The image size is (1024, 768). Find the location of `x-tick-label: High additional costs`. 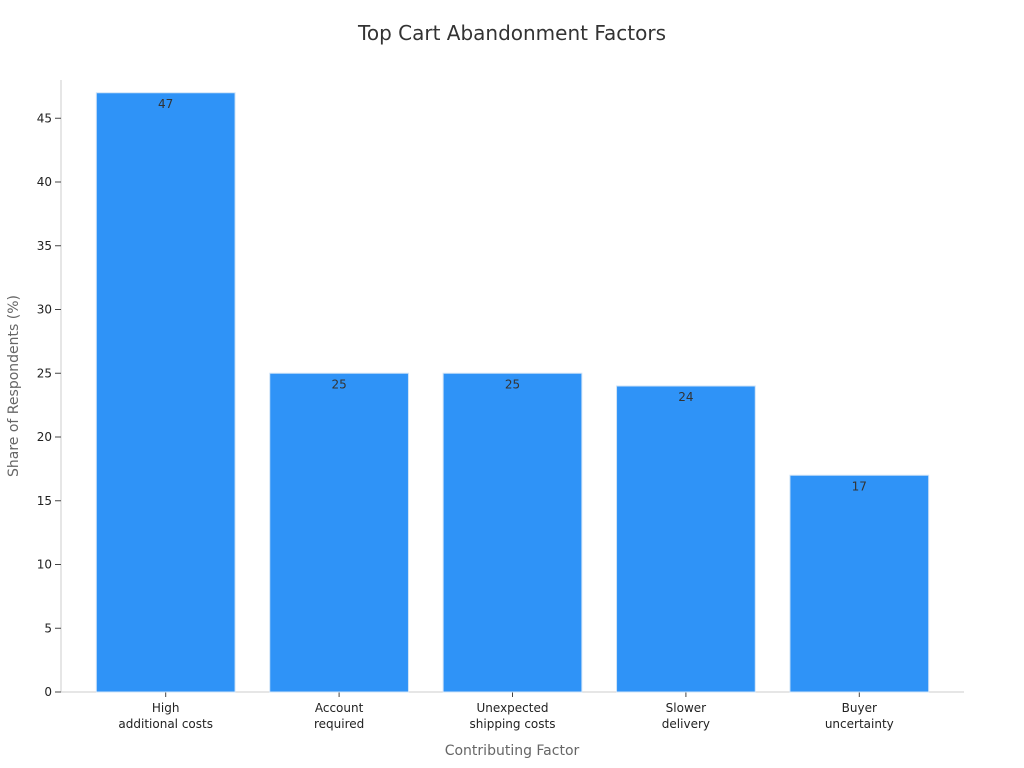

x-tick-label: High additional costs is located at coordinates (165, 716).